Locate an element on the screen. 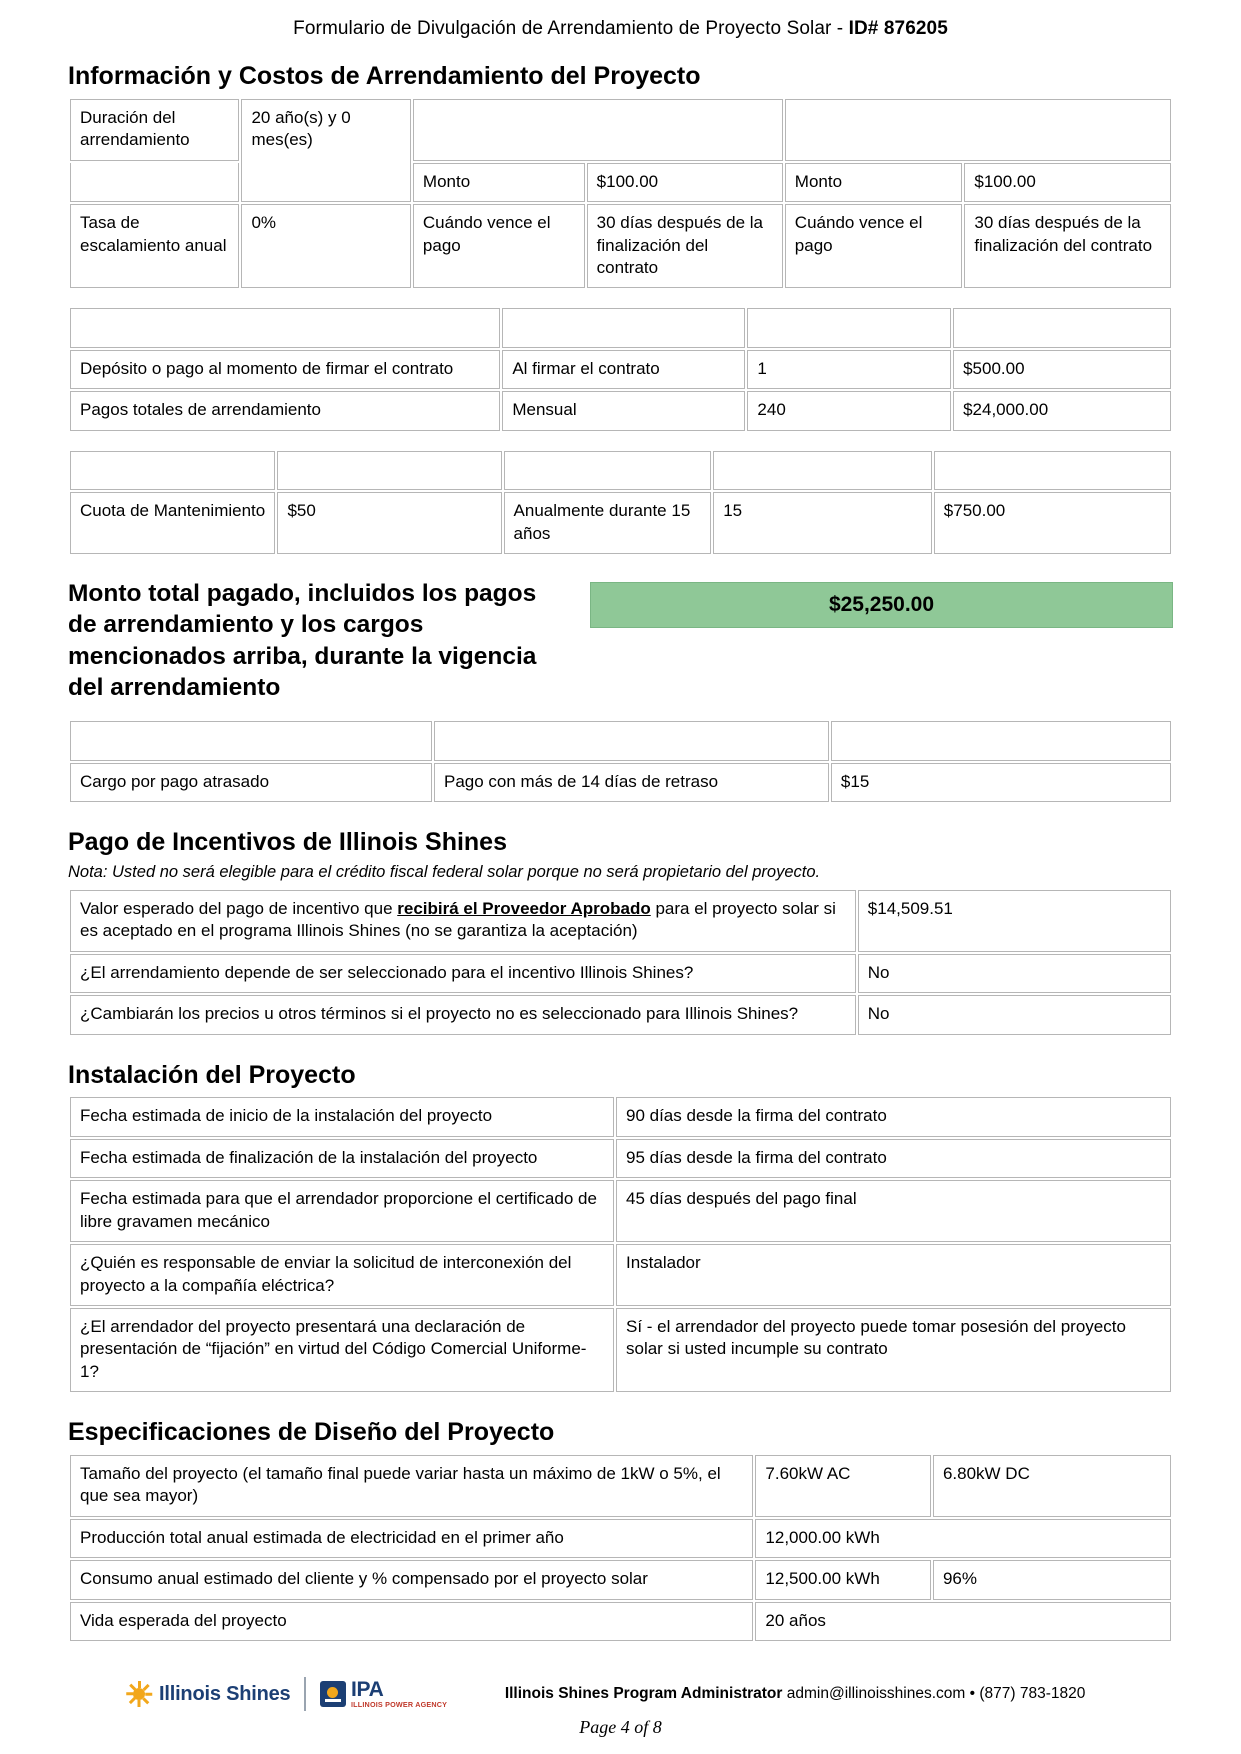 This screenshot has width=1241, height=1754. charge-amount: $50 is located at coordinates (389, 523).